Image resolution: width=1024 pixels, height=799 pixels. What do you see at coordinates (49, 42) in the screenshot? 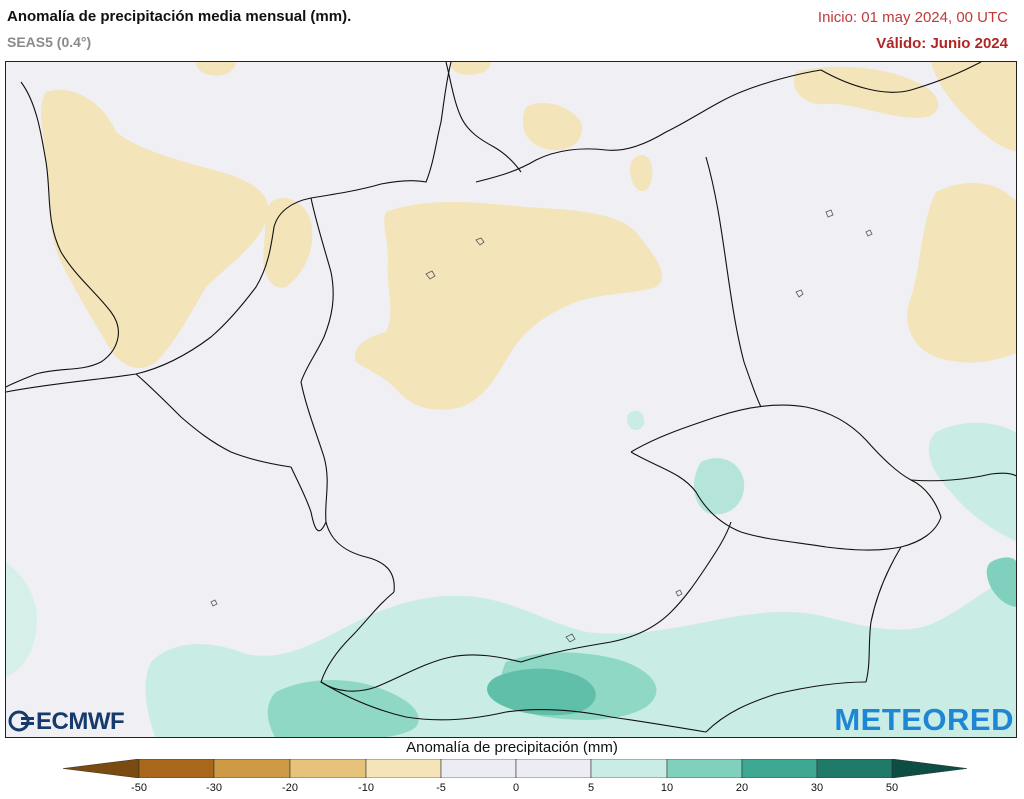
I see `model-label: SEAS5 (0.4°)` at bounding box center [49, 42].